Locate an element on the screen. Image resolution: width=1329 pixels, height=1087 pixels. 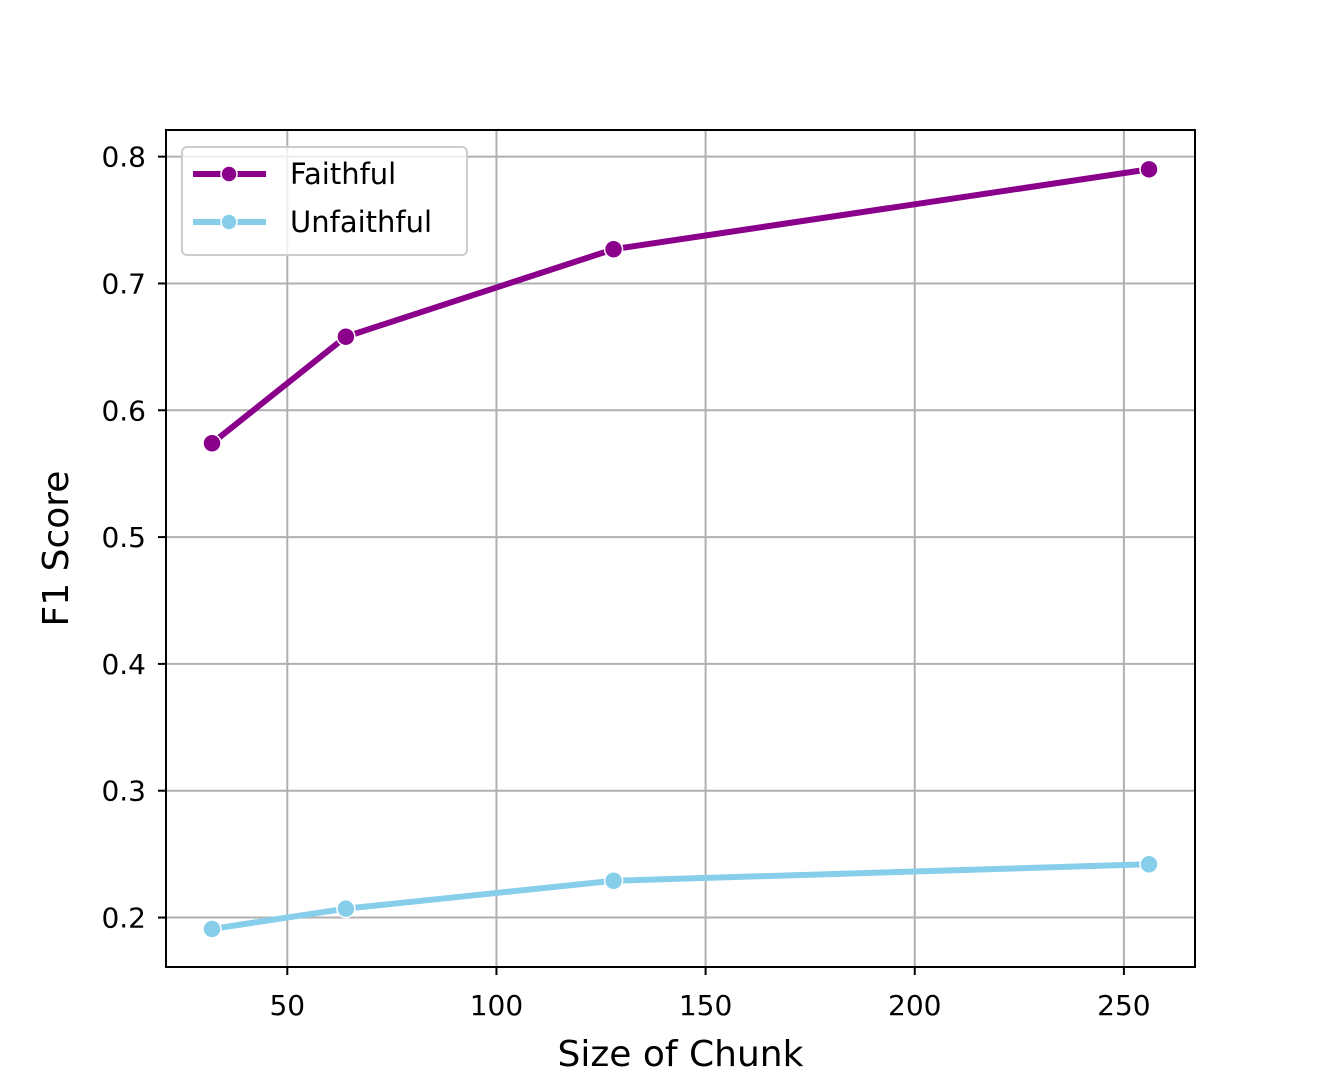
x-tick-label: 50 is located at coordinates (287, 1005).